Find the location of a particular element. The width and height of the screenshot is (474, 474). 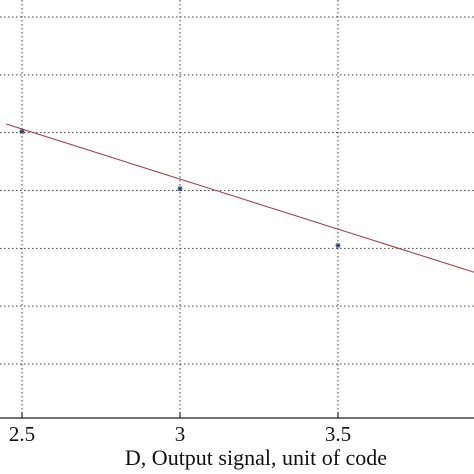

x-axis-label: D, Output signal, unit of code is located at coordinates (256, 457).